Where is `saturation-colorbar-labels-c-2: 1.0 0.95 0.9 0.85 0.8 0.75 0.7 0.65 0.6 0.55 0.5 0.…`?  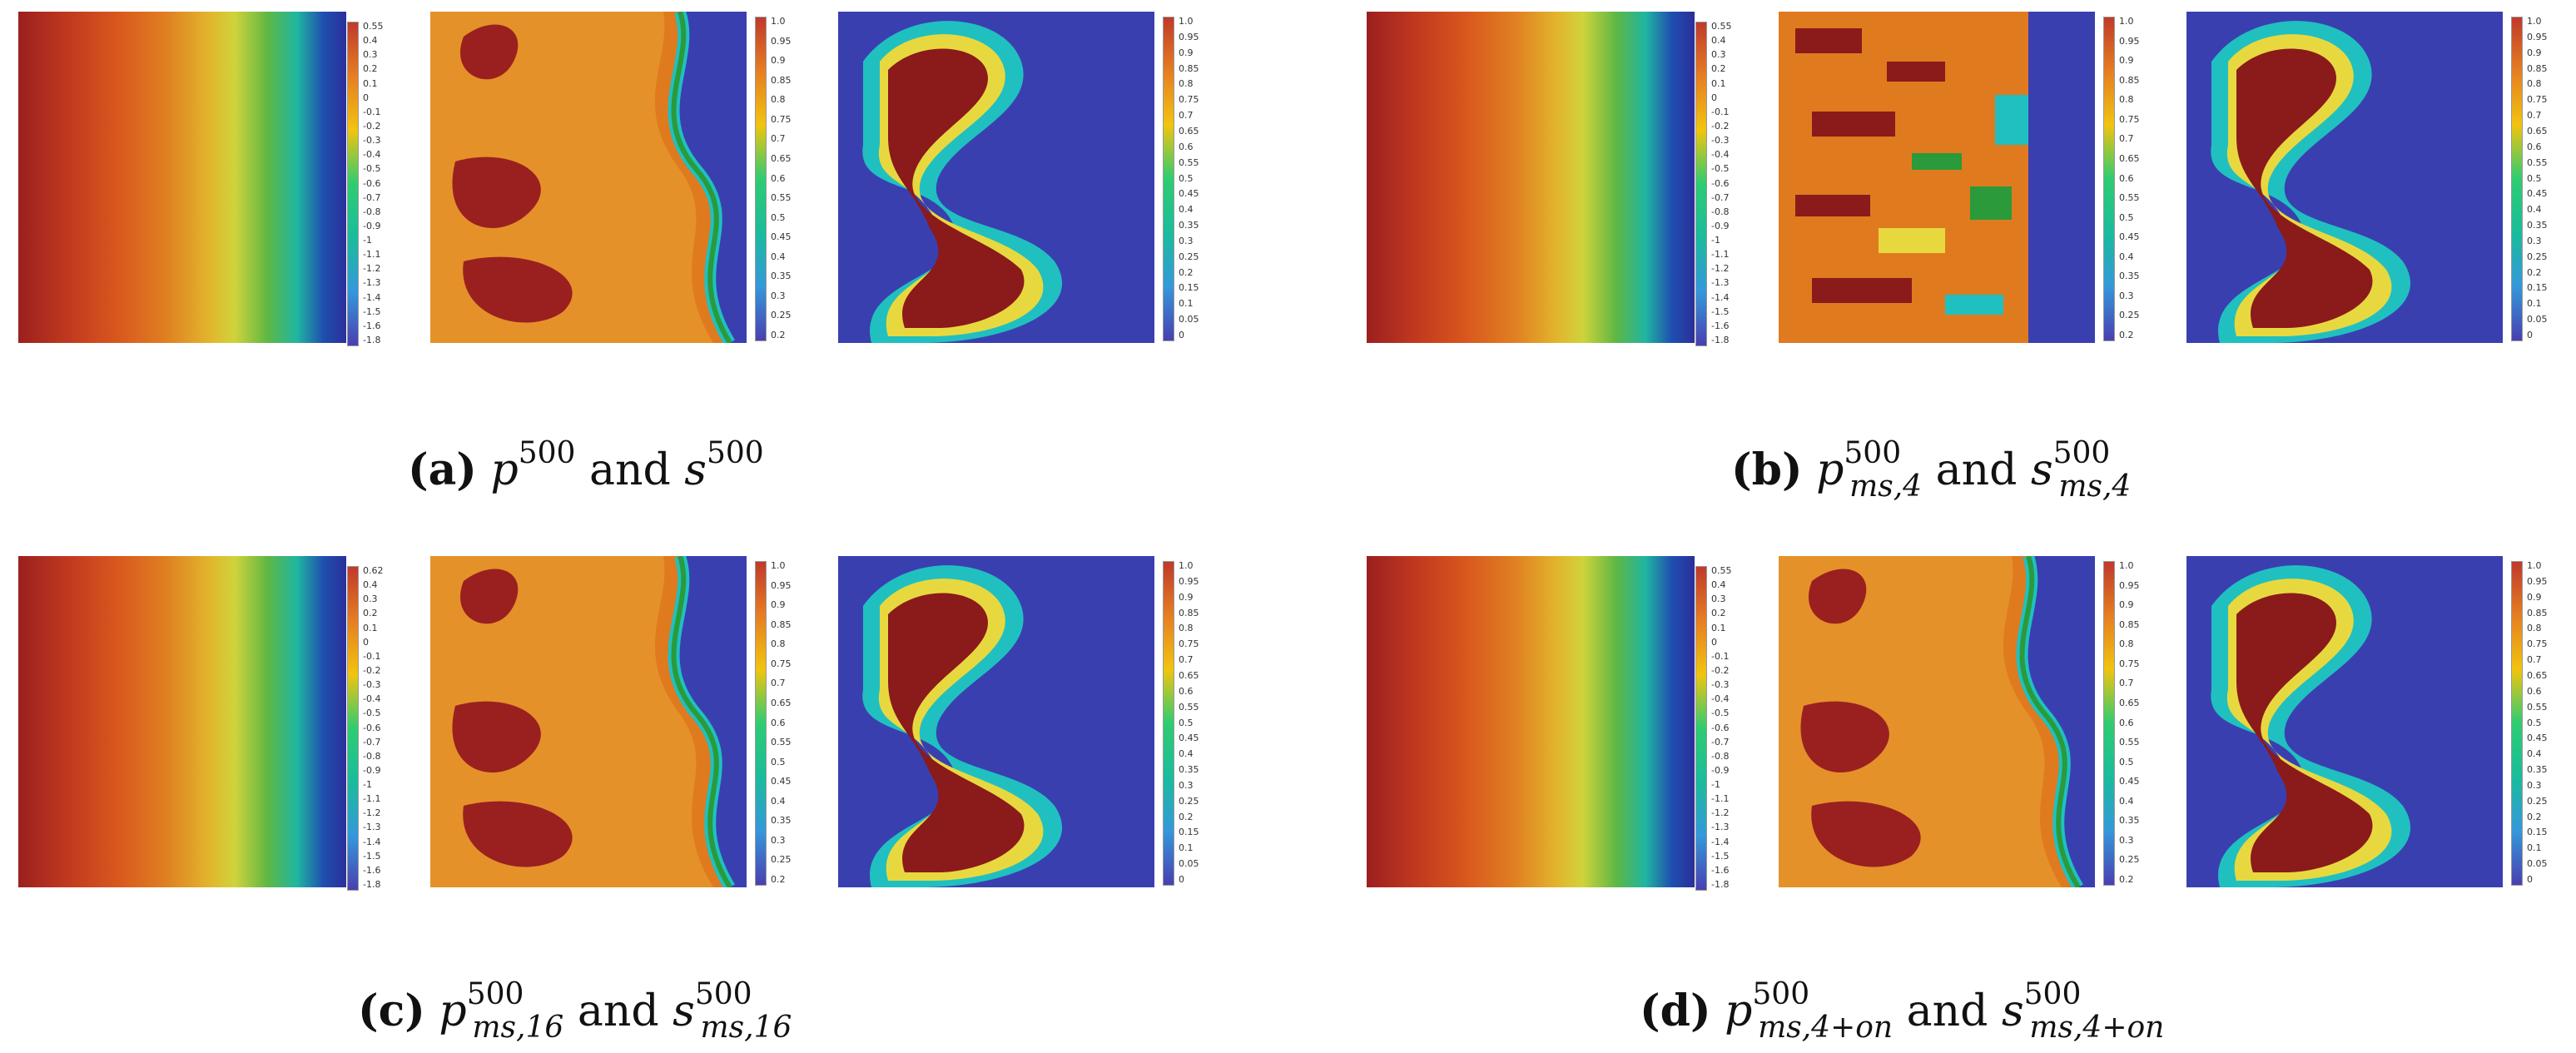
saturation-colorbar-labels-c-2: 1.0 0.95 0.9 0.85 0.8 0.75 0.7 0.65 0.6 0.55 0.5 0.… is located at coordinates (1195, 722).